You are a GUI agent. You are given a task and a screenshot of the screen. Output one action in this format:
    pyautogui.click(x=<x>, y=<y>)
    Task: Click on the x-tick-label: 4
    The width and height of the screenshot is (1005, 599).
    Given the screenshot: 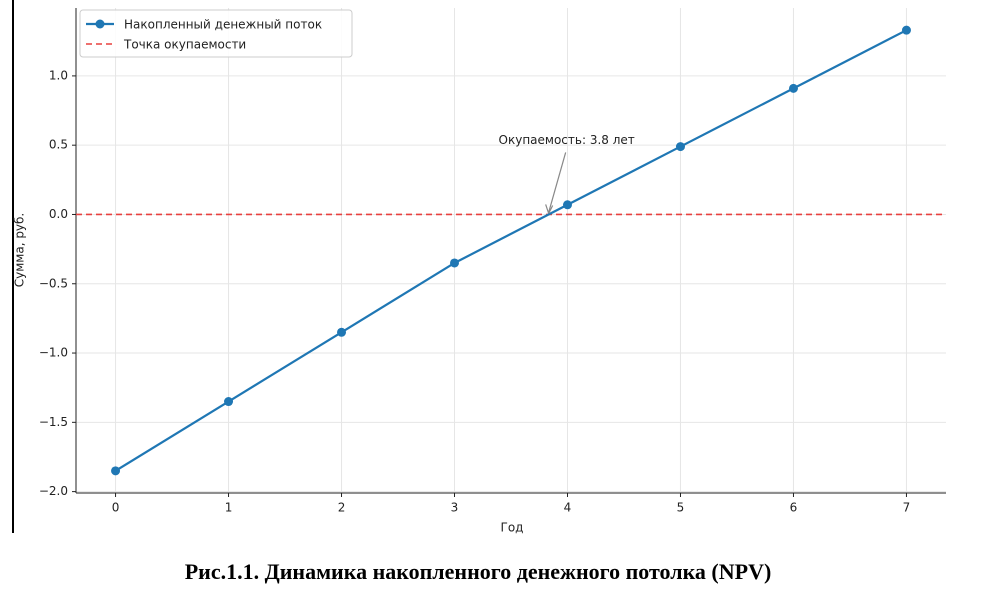 What is the action you would take?
    pyautogui.click(x=568, y=508)
    